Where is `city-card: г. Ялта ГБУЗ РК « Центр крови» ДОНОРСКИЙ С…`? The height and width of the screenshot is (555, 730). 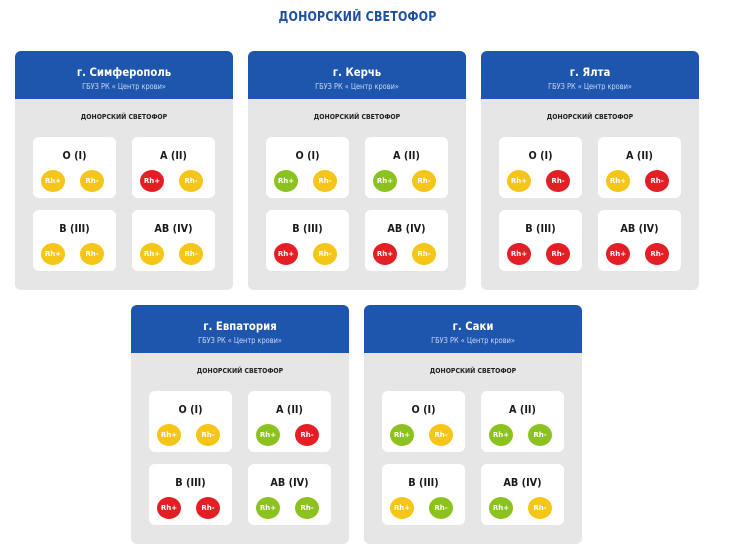
city-card: г. Ялта ГБУЗ РК « Центр крови» ДОНОРСКИЙ С… is located at coordinates (590, 170).